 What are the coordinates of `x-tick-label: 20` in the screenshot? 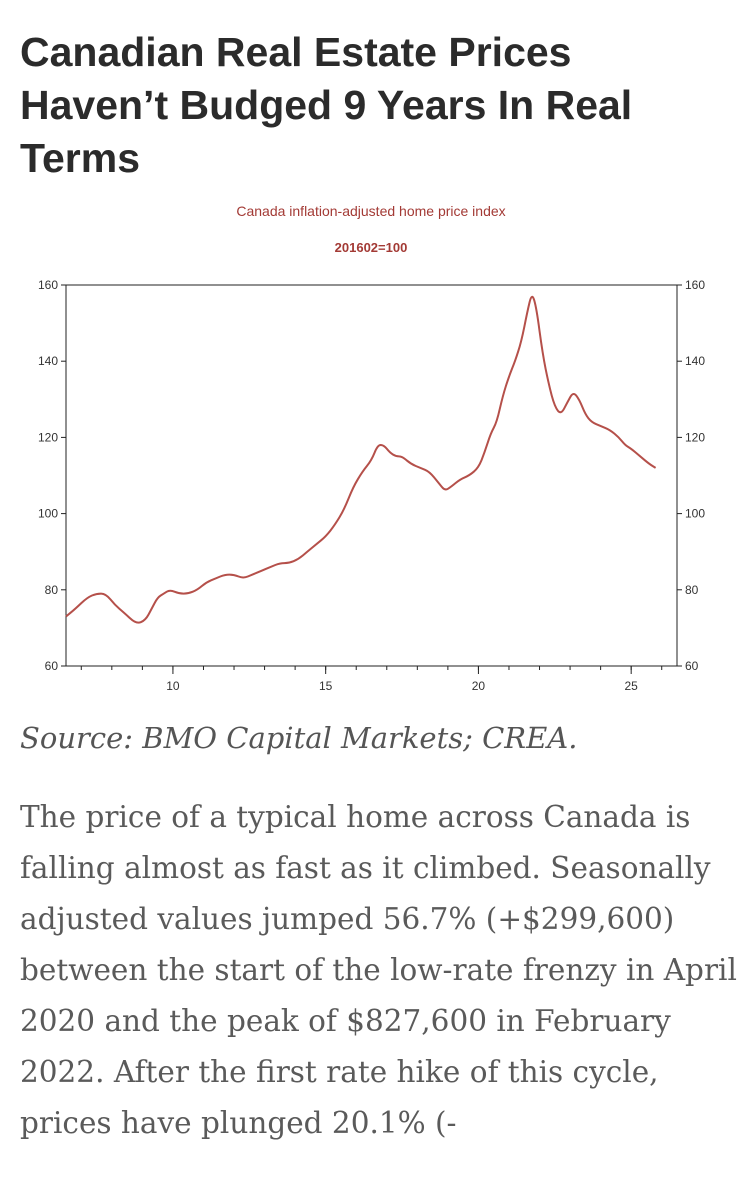 It's located at (479, 686).